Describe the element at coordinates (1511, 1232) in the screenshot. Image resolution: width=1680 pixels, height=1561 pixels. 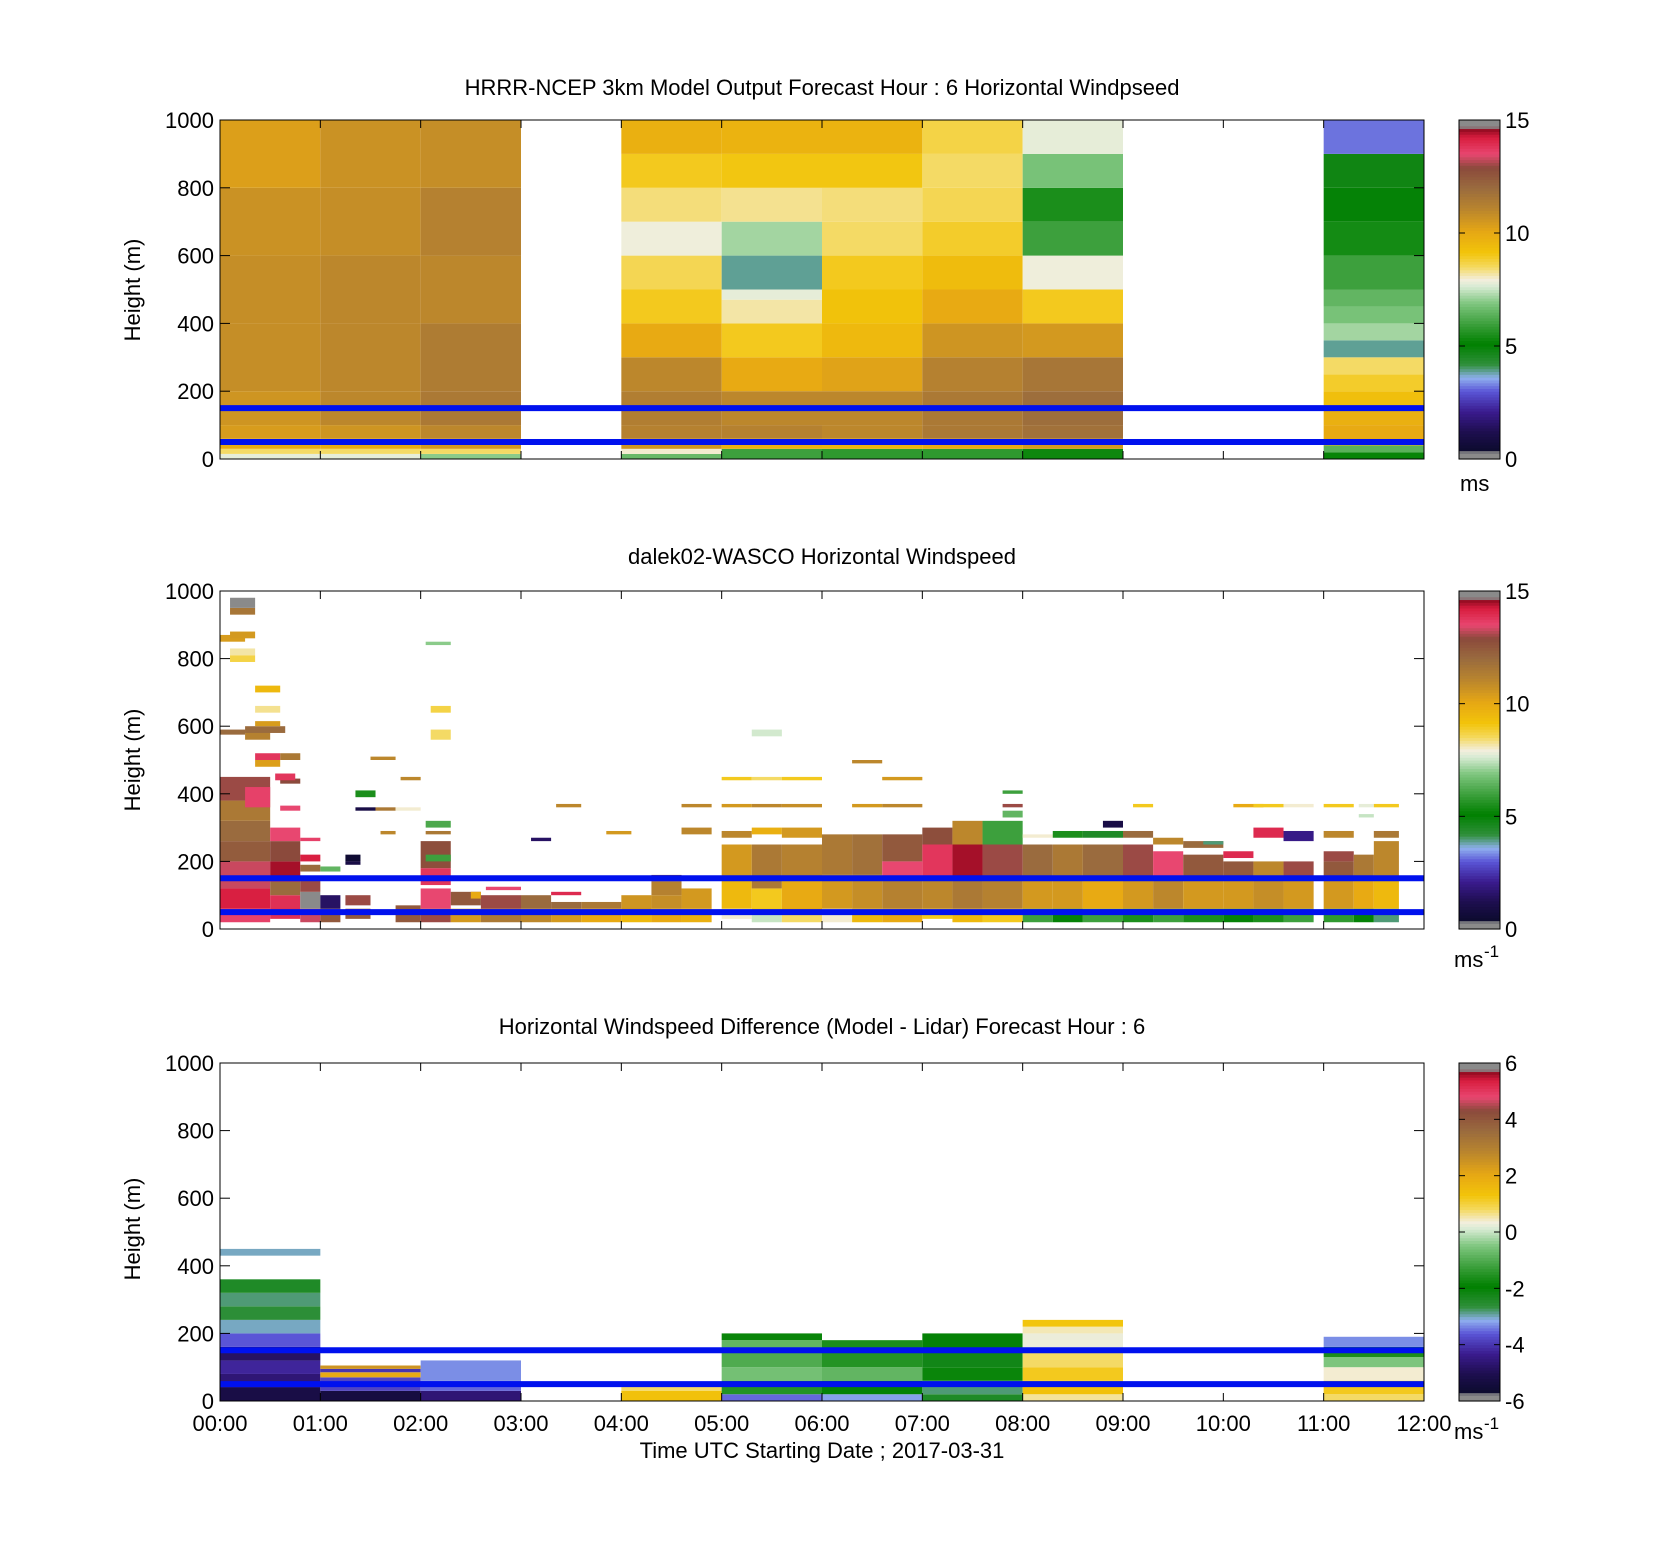
I see `colorbar-tick-label: 0` at that location.